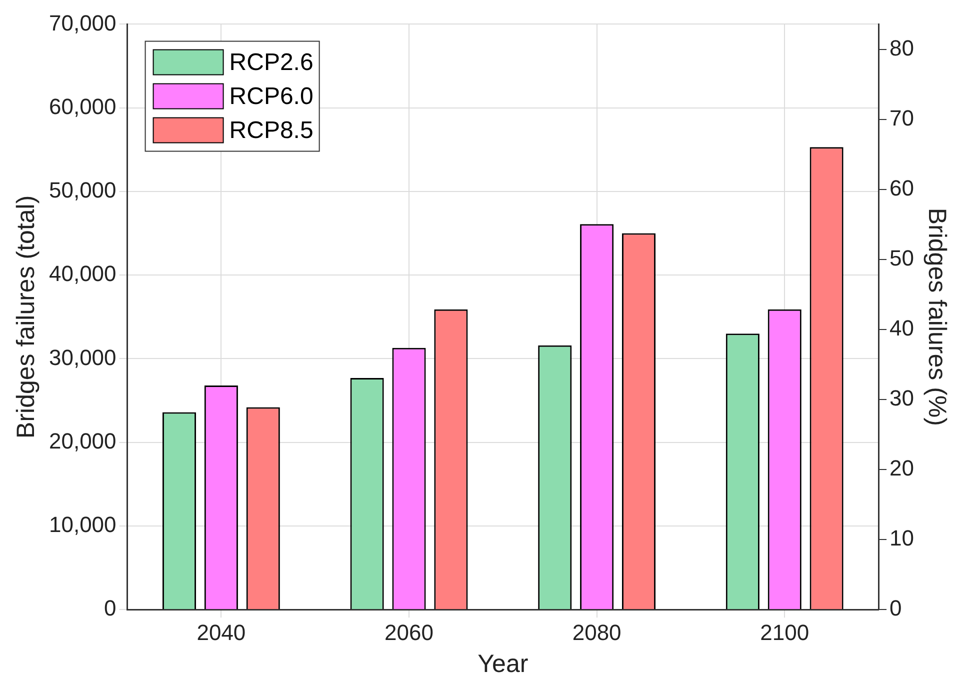 The width and height of the screenshot is (967, 688). What do you see at coordinates (26, 316) in the screenshot?
I see `y-axis-title: Bridges failures (total)` at bounding box center [26, 316].